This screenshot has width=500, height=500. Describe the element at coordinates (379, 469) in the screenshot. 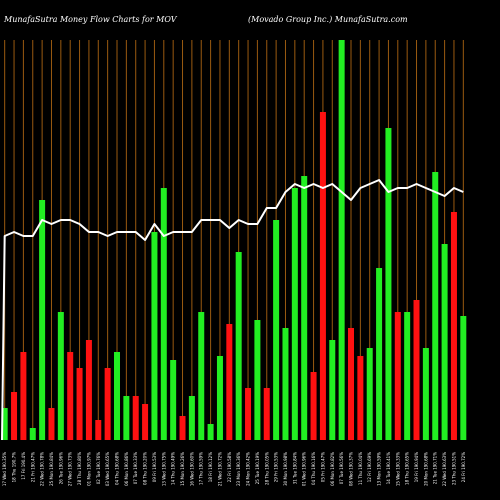

I see `x-tick-label: 13 Mon 190.59%` at that location.